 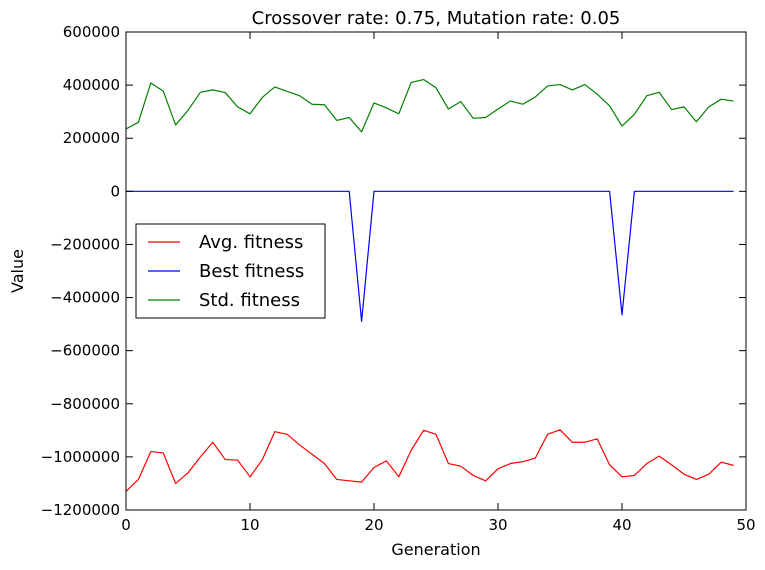 What do you see at coordinates (91, 138) in the screenshot?
I see `y-tick-label: 200000` at bounding box center [91, 138].